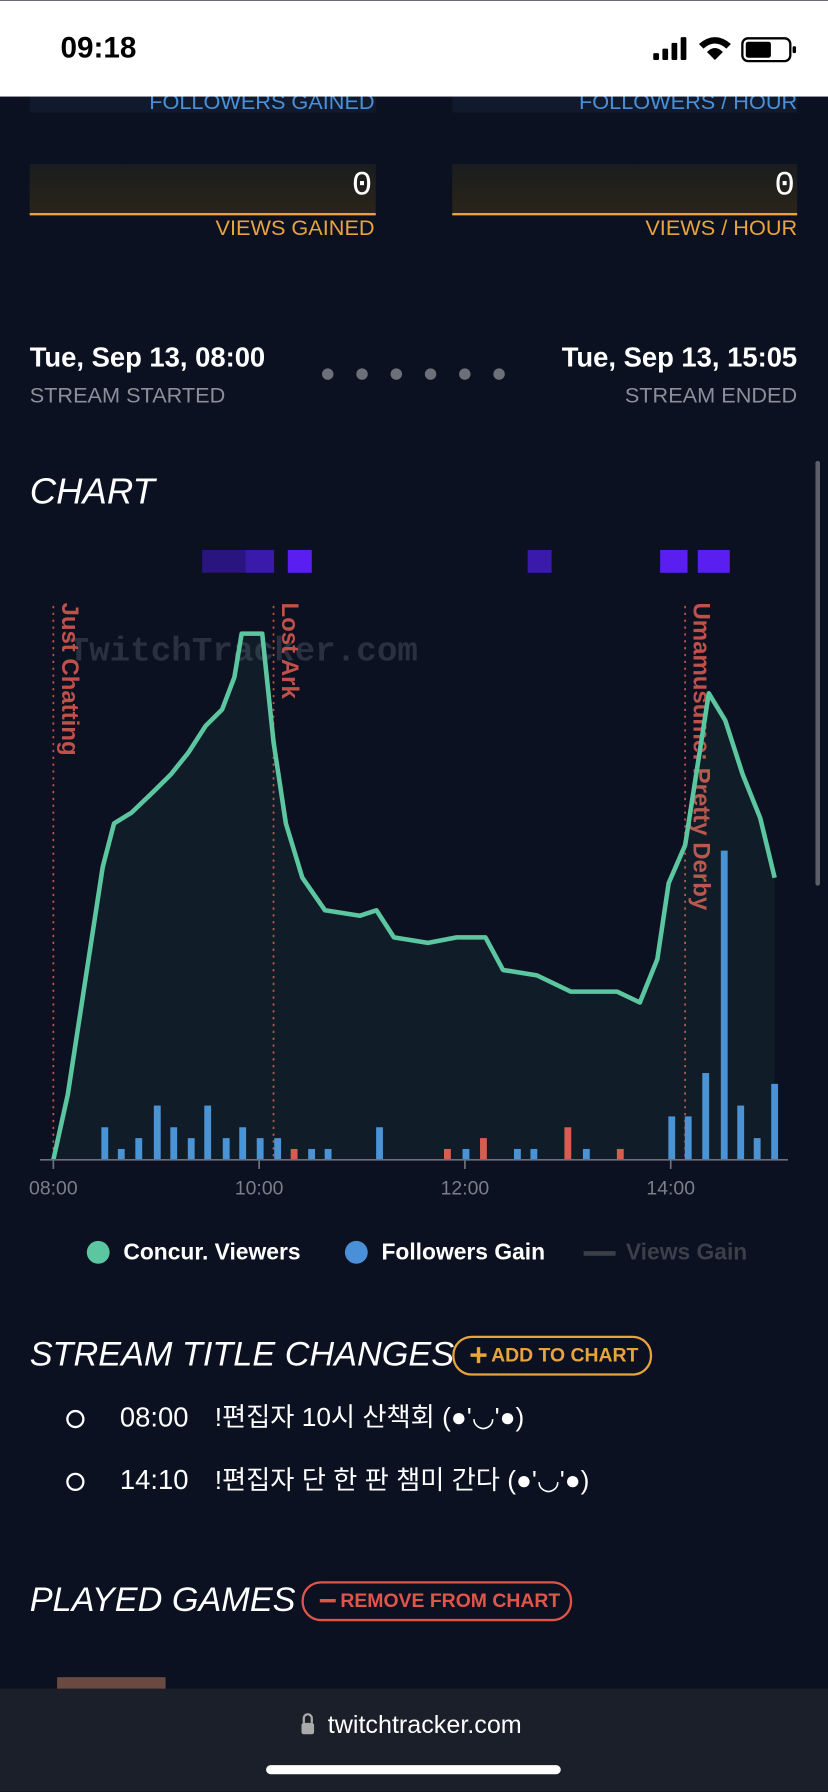 The height and width of the screenshot is (1792, 828). Describe the element at coordinates (463, 1251) in the screenshot. I see `legend-label: Followers Gain` at that location.